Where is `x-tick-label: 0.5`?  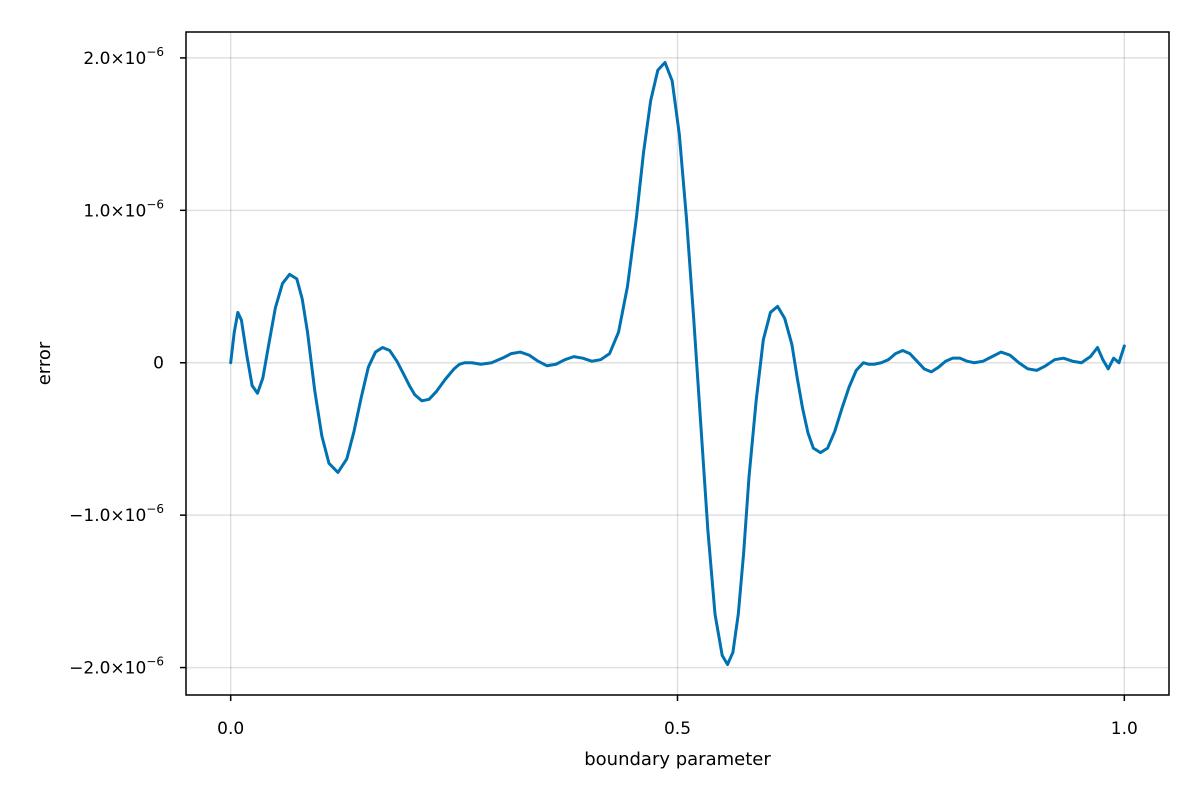 x-tick-label: 0.5 is located at coordinates (677, 729).